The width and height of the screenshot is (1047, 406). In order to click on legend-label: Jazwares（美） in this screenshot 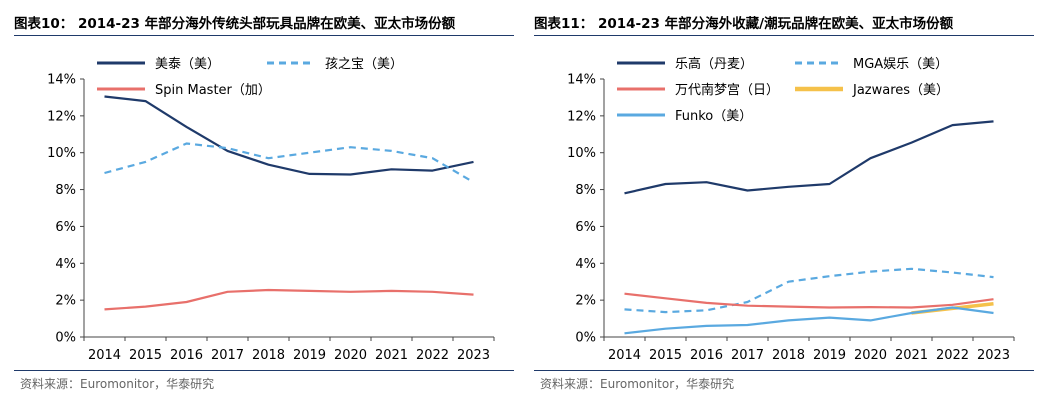, I will do `click(900, 90)`.